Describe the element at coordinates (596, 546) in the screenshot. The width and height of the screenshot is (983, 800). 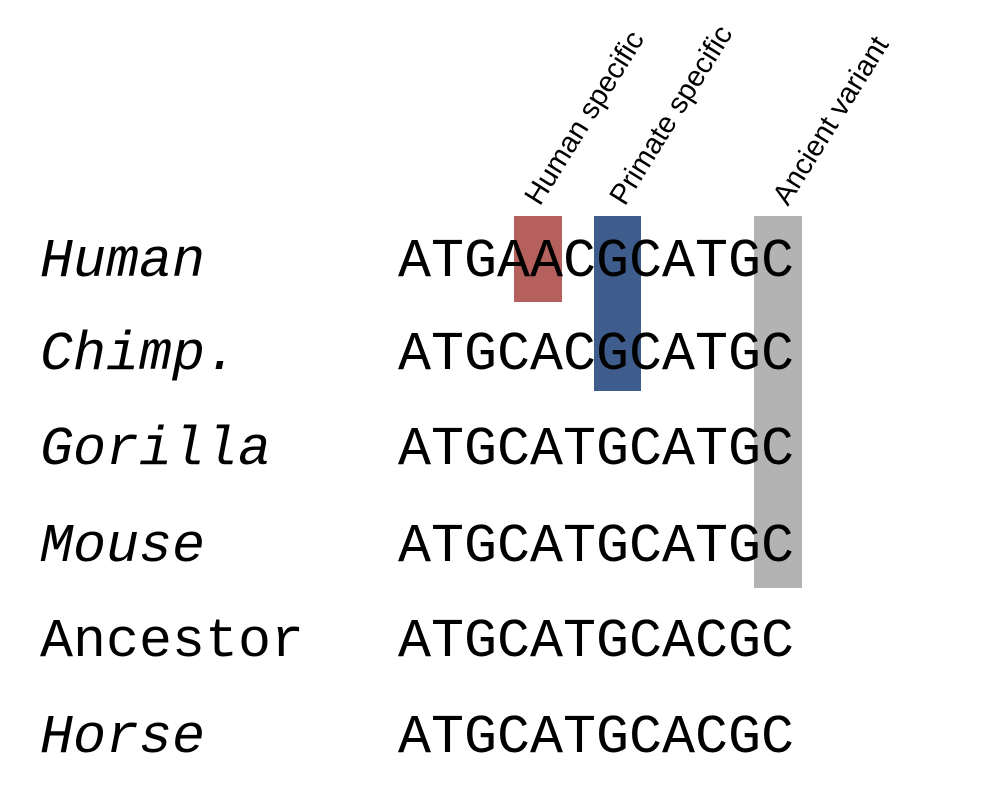
I see `sequence-mouse: ATGCATGCATGC` at that location.